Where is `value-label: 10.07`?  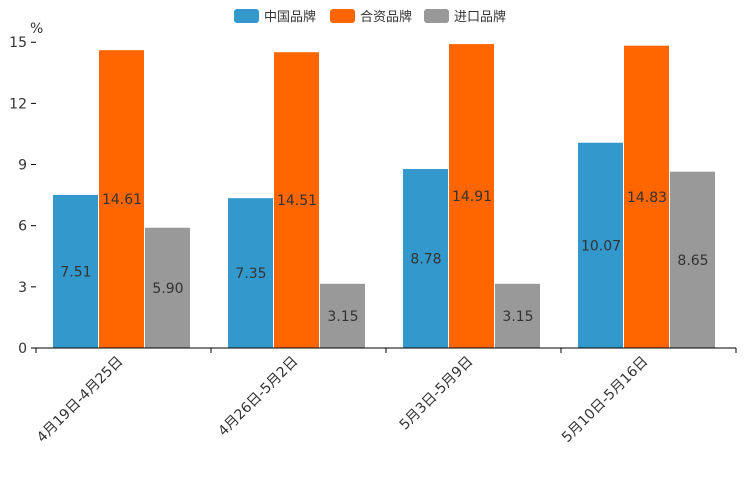
value-label: 10.07 is located at coordinates (601, 246).